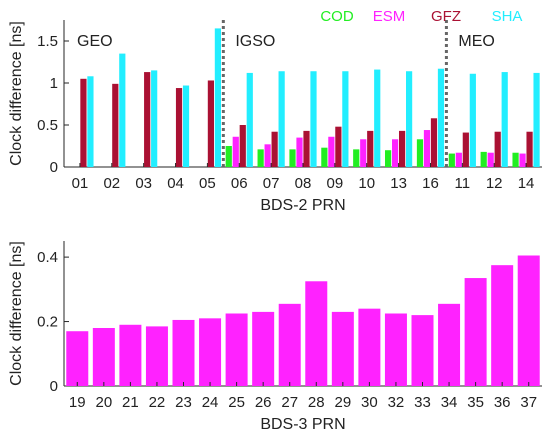  I want to click on x-tick-label: 29, so click(342, 402).